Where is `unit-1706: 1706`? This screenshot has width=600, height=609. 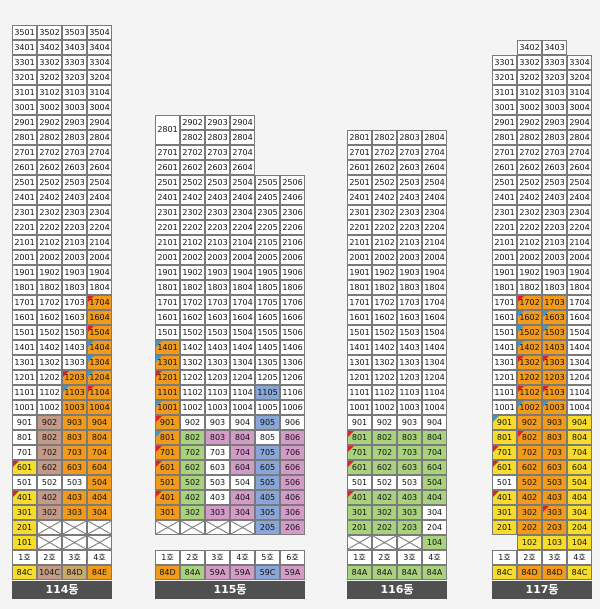
unit-1706: 1706 is located at coordinates (292, 302).